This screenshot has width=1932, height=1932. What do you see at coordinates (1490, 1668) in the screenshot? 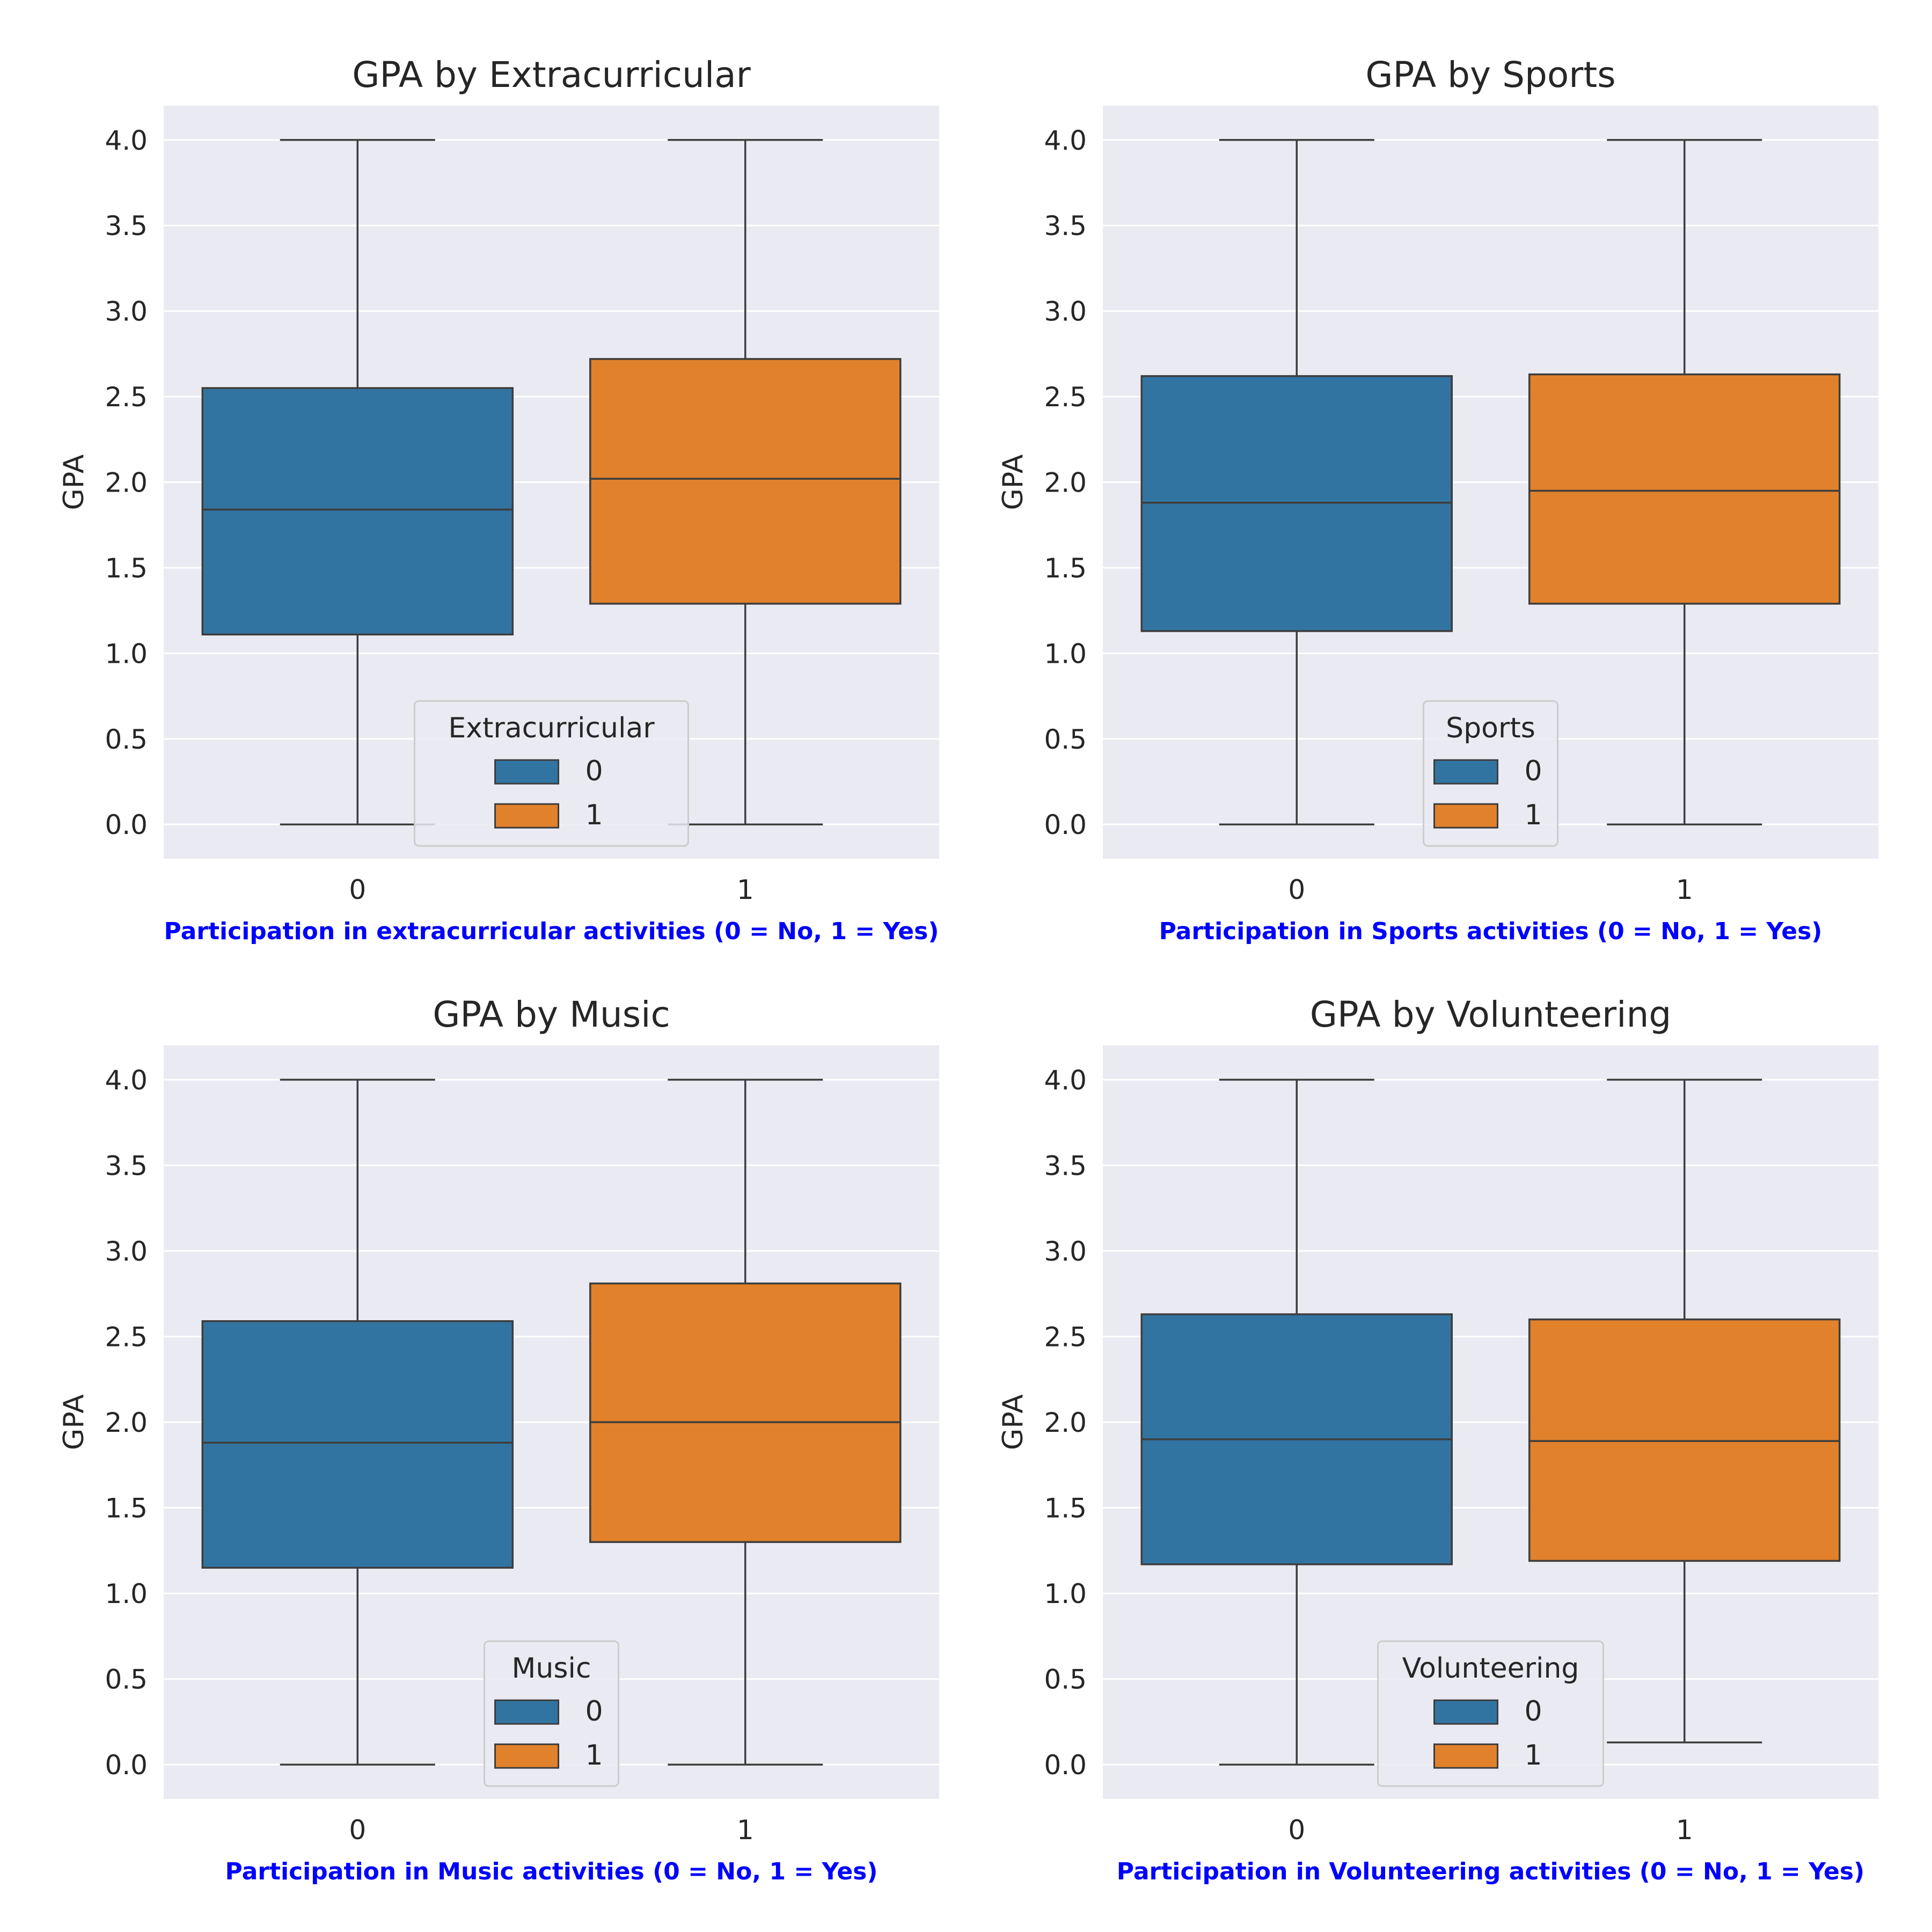
I see `legend-title: Volunteering` at bounding box center [1490, 1668].